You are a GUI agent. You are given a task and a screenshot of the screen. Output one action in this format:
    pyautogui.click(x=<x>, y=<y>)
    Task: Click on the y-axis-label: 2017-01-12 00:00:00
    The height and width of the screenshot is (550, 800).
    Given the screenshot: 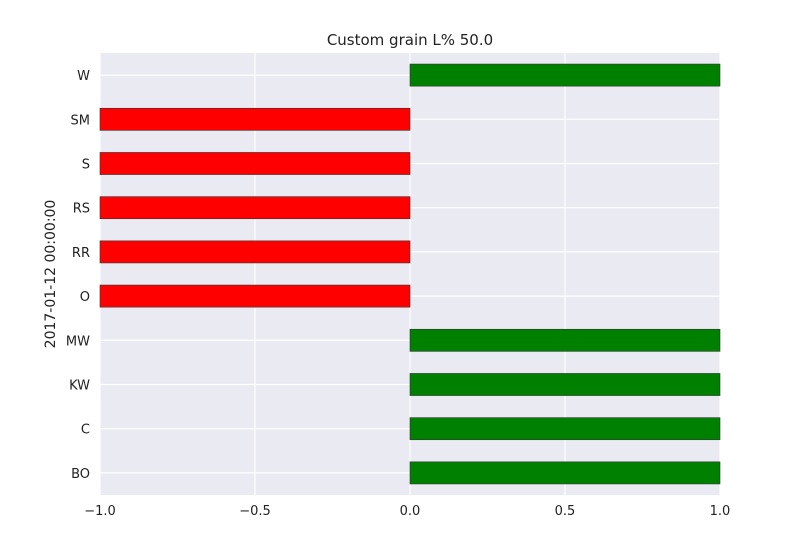 What is the action you would take?
    pyautogui.click(x=51, y=274)
    